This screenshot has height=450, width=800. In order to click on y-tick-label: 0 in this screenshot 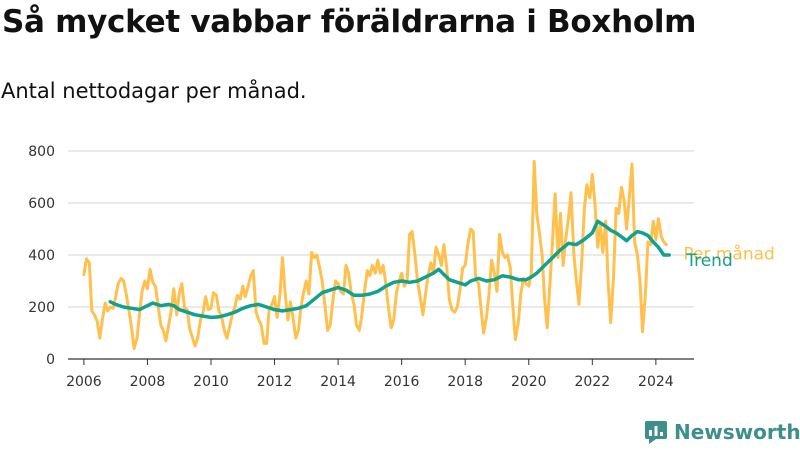, I will do `click(50, 360)`.